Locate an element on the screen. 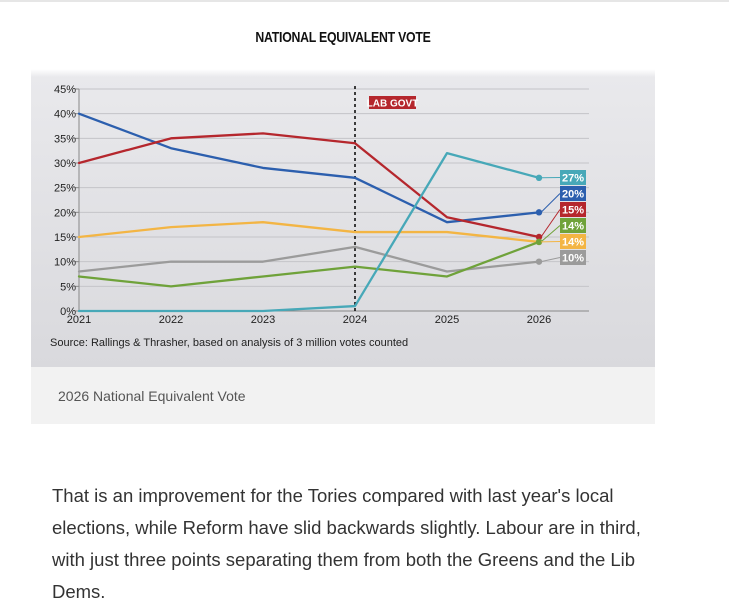 Image resolution: width=729 pixels, height=608 pixels. end-label: 10% is located at coordinates (573, 259).